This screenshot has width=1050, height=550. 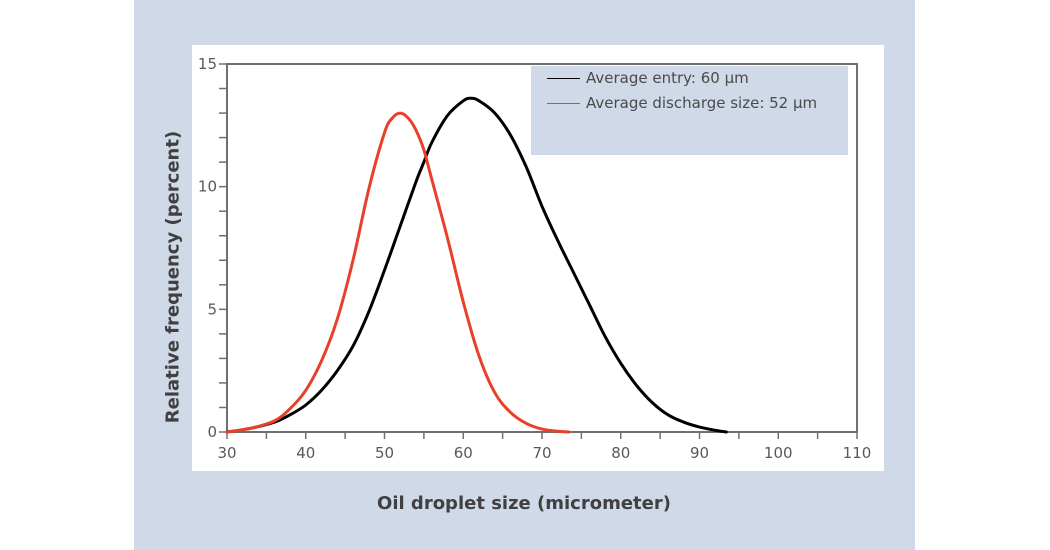 I want to click on x-tick-label: 70, so click(x=541, y=453).